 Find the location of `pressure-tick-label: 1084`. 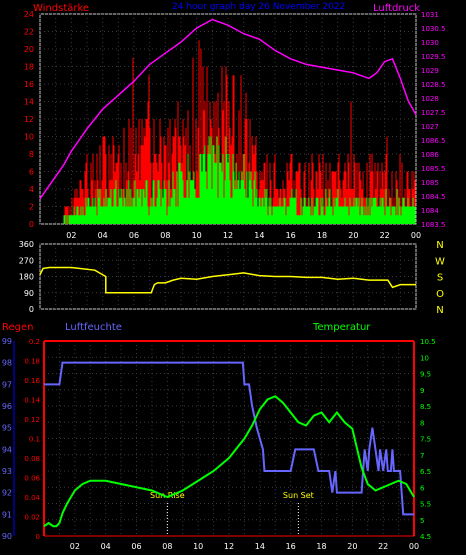

pressure-tick-label: 1084 is located at coordinates (430, 211).